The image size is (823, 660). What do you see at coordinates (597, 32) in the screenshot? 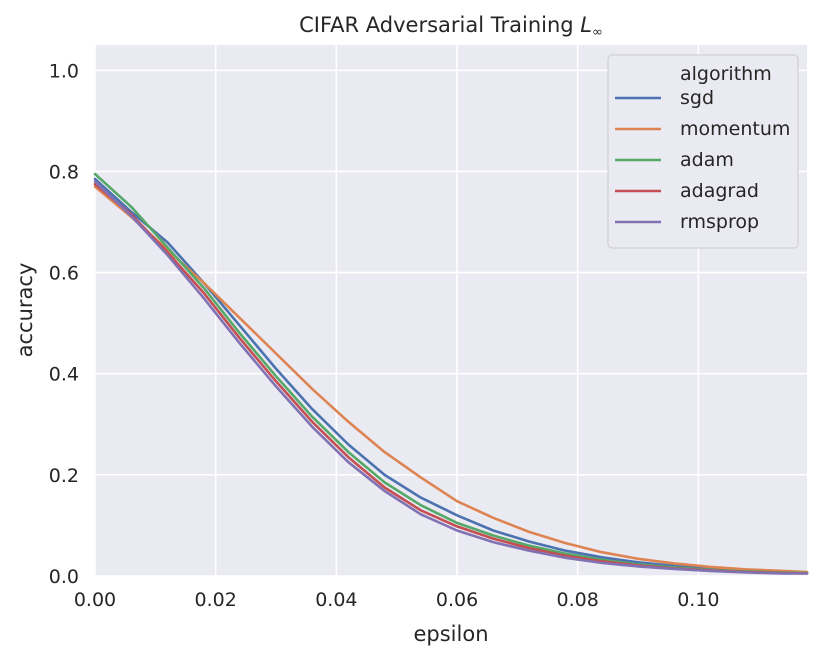
I see `chart-title-math-sub: ∞` at bounding box center [597, 32].